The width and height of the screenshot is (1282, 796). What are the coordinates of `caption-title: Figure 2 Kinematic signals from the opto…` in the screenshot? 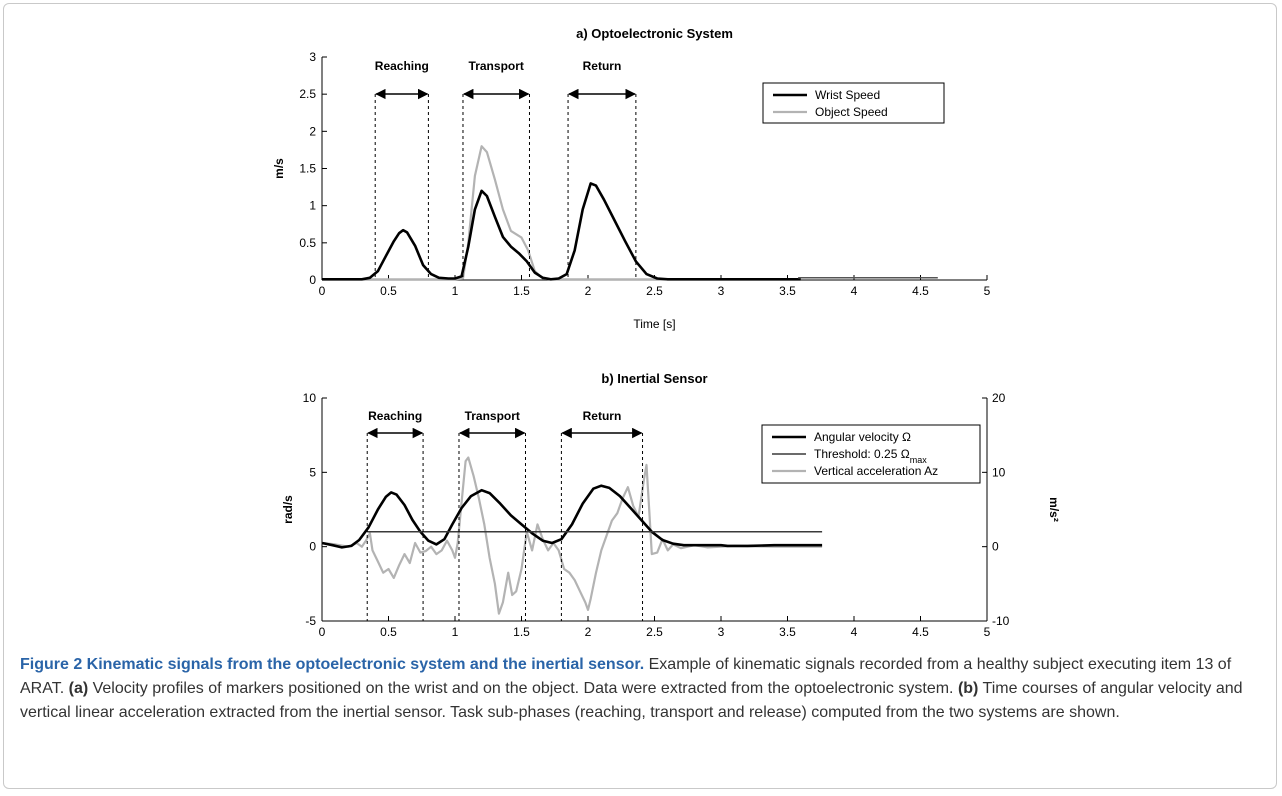 It's located at (332, 664).